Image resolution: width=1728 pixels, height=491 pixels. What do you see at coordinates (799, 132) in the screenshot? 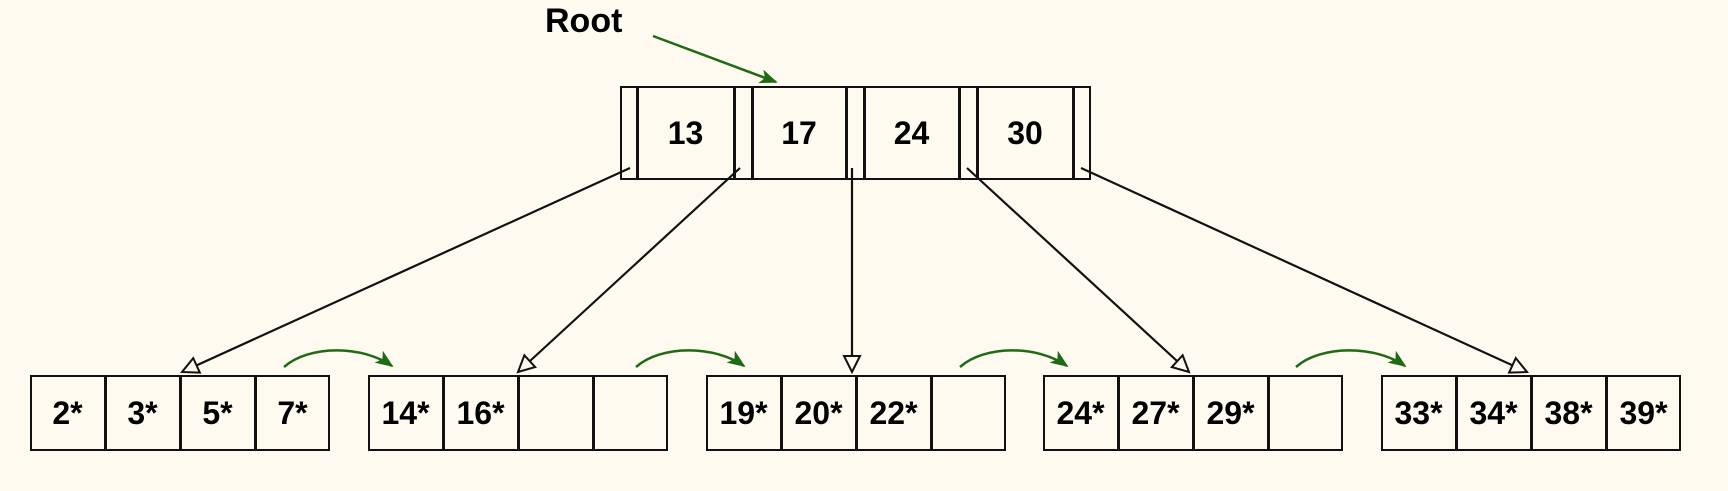
I see `root-key: 17` at bounding box center [799, 132].